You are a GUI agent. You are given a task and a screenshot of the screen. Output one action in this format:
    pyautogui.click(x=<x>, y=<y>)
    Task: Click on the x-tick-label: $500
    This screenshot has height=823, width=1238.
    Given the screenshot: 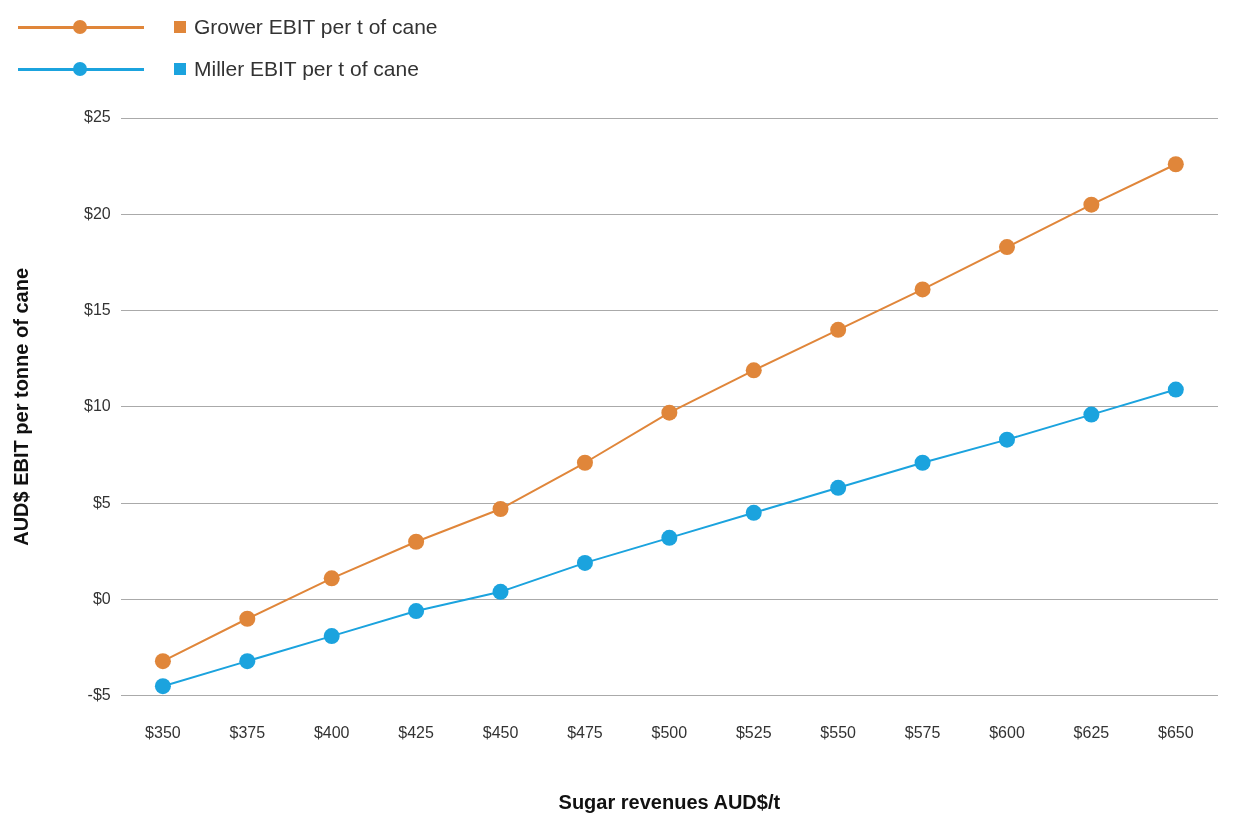 What is the action you would take?
    pyautogui.click(x=669, y=732)
    